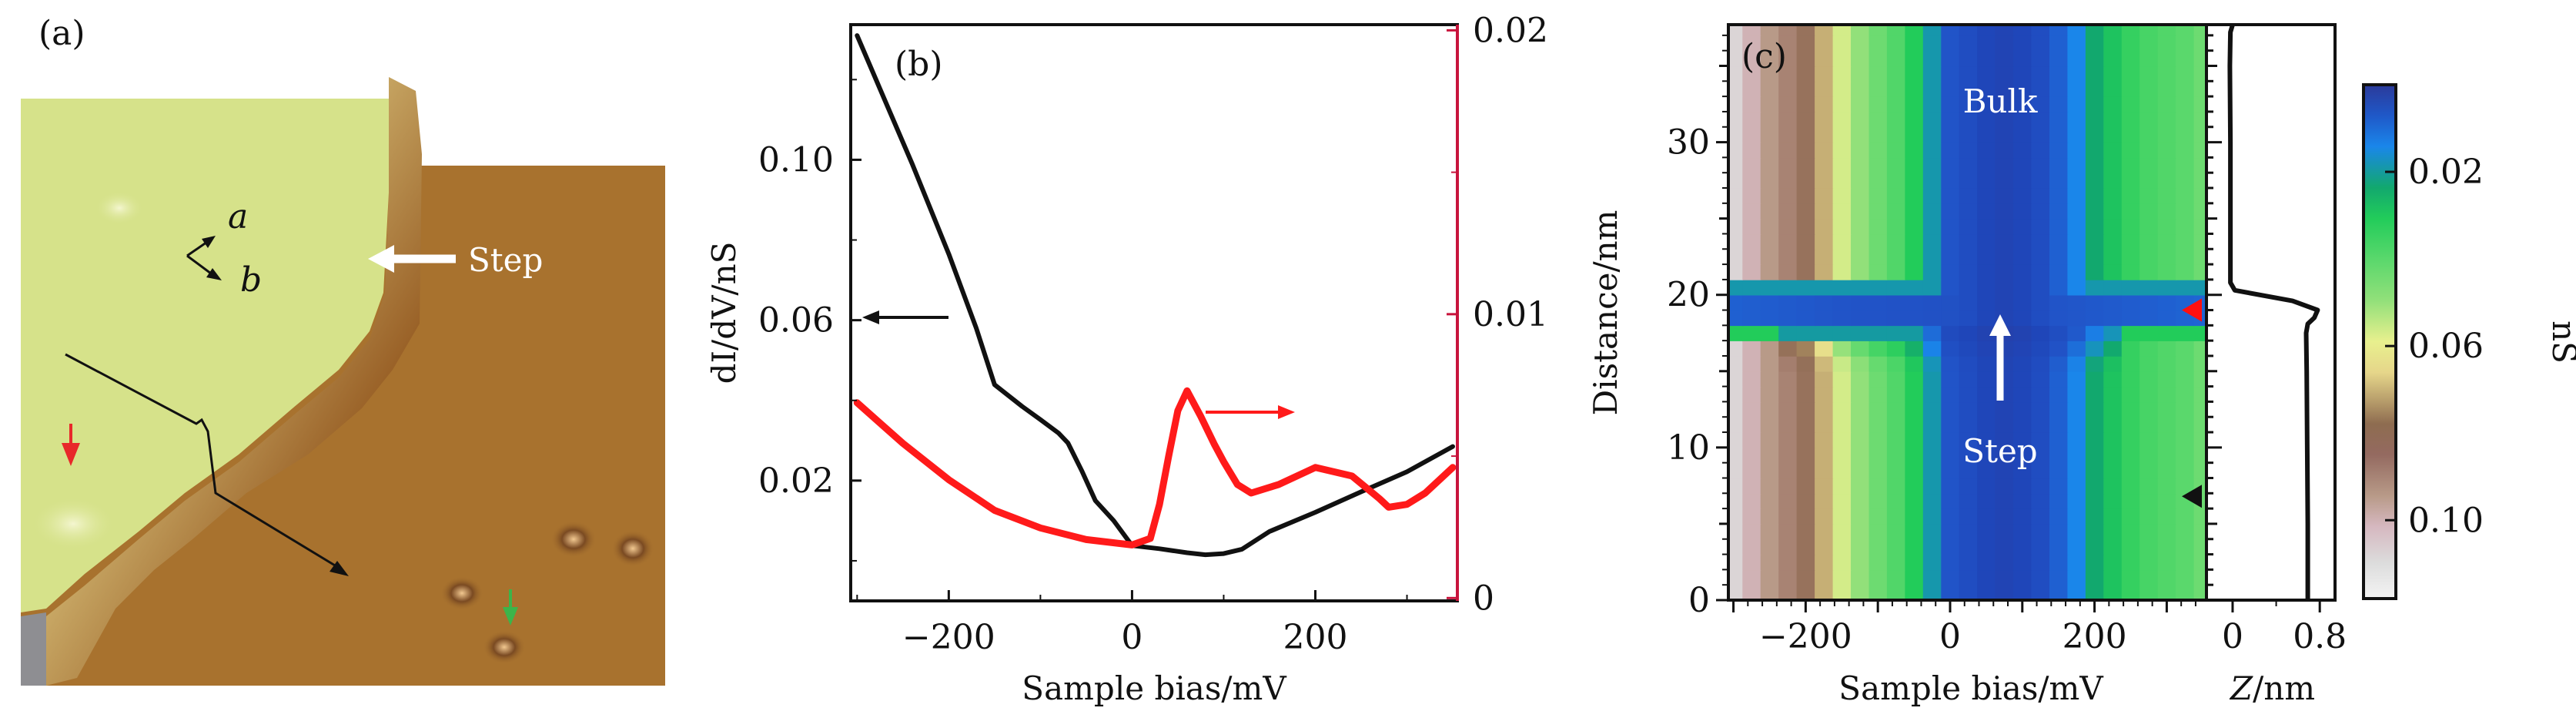 The width and height of the screenshot is (2576, 728). What do you see at coordinates (1315, 637) in the screenshot?
I see `x-tick-label-b: 200` at bounding box center [1315, 637].